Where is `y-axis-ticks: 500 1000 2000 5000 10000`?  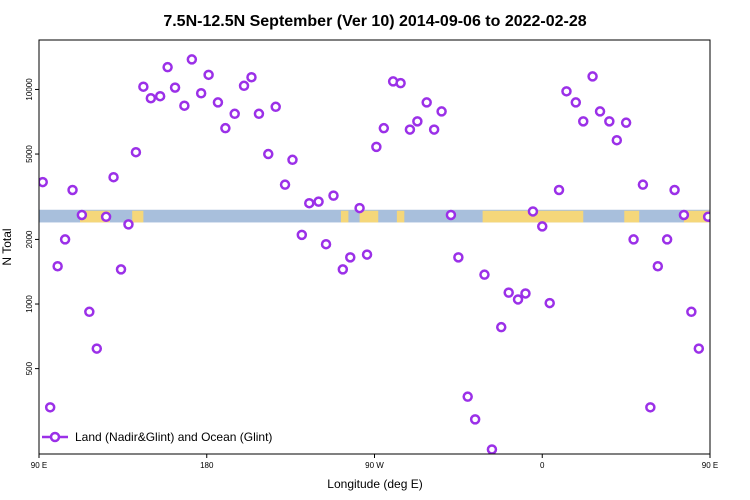
y-axis-ticks: 500 1000 2000 5000 10000 is located at coordinates (32, 226).